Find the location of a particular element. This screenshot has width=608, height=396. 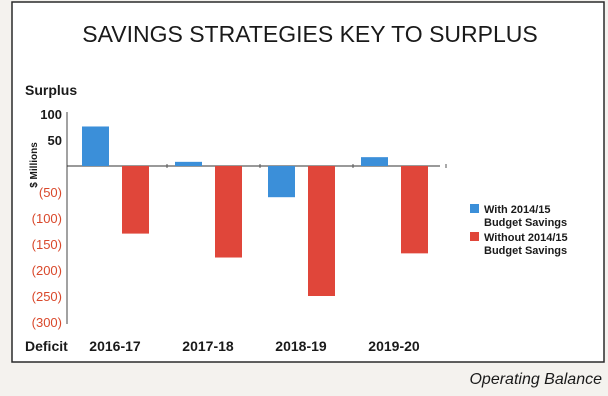

y-tick-label: (200) is located at coordinates (47, 270).